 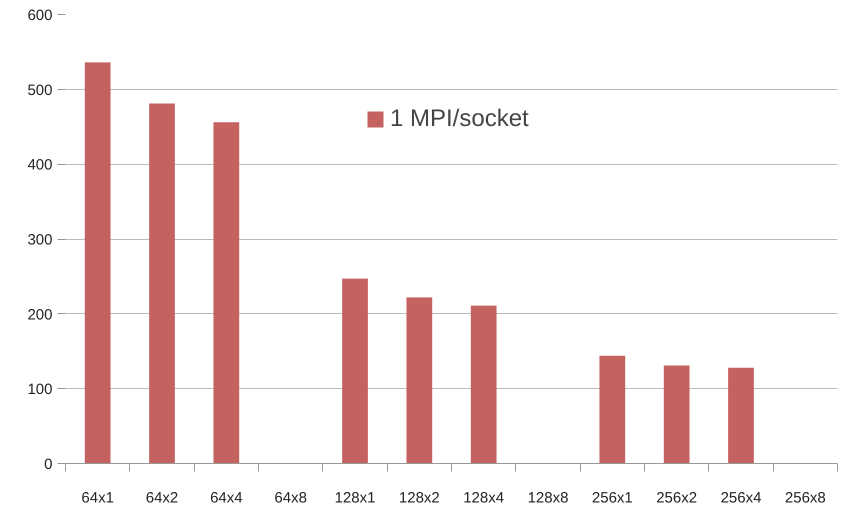 What do you see at coordinates (355, 498) in the screenshot?
I see `x-tick-label: 128x1` at bounding box center [355, 498].